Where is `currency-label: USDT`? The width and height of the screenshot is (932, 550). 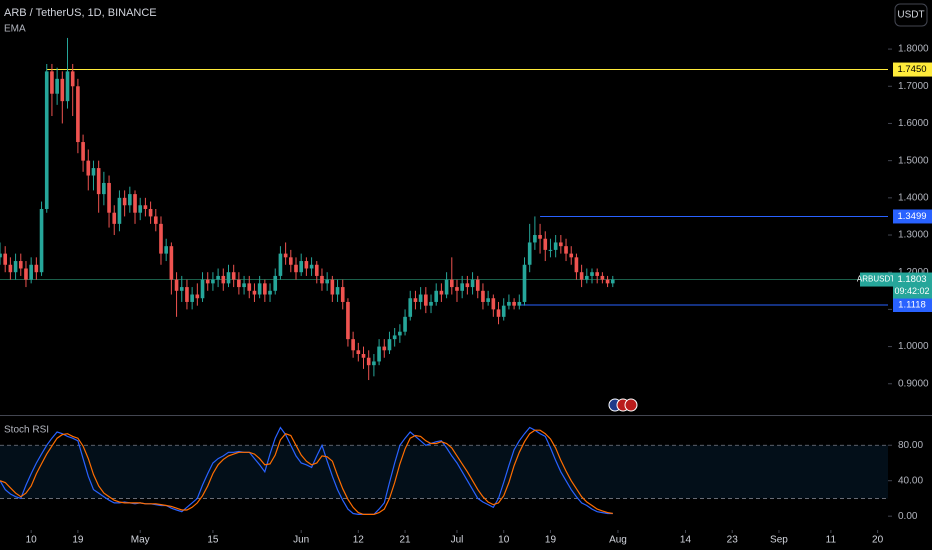 currency-label: USDT is located at coordinates (910, 15).